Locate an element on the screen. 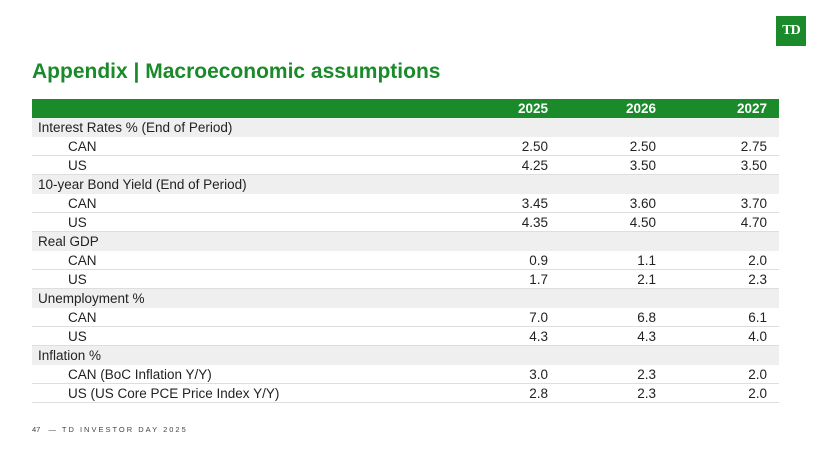 The image size is (820, 461). value-cell: 3.60 is located at coordinates (642, 203).